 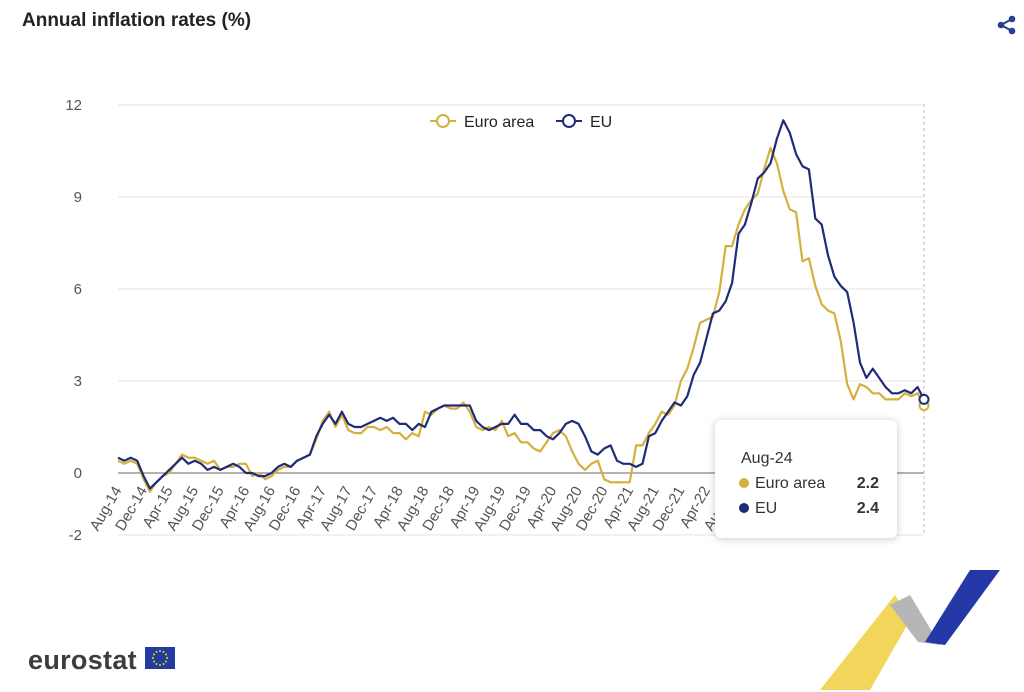 I want to click on y-tick-label: 9, so click(x=78, y=197).